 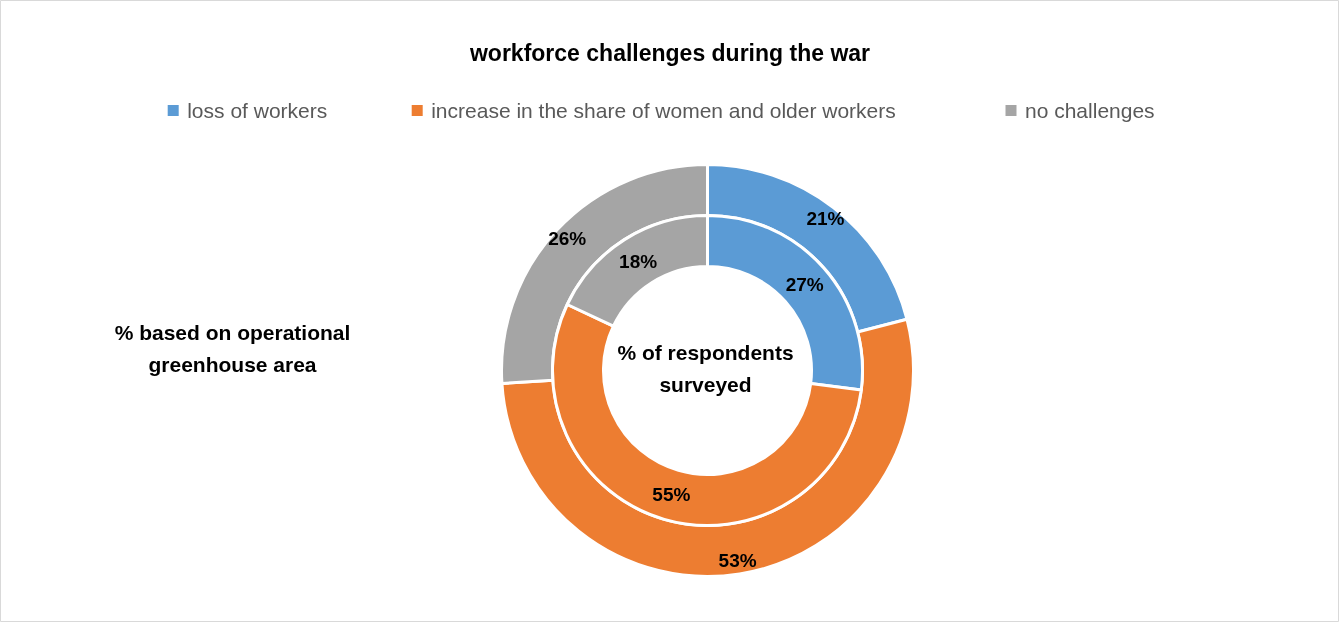 What do you see at coordinates (663, 110) in the screenshot?
I see `legend-label: increase in the share of women and older workers` at bounding box center [663, 110].